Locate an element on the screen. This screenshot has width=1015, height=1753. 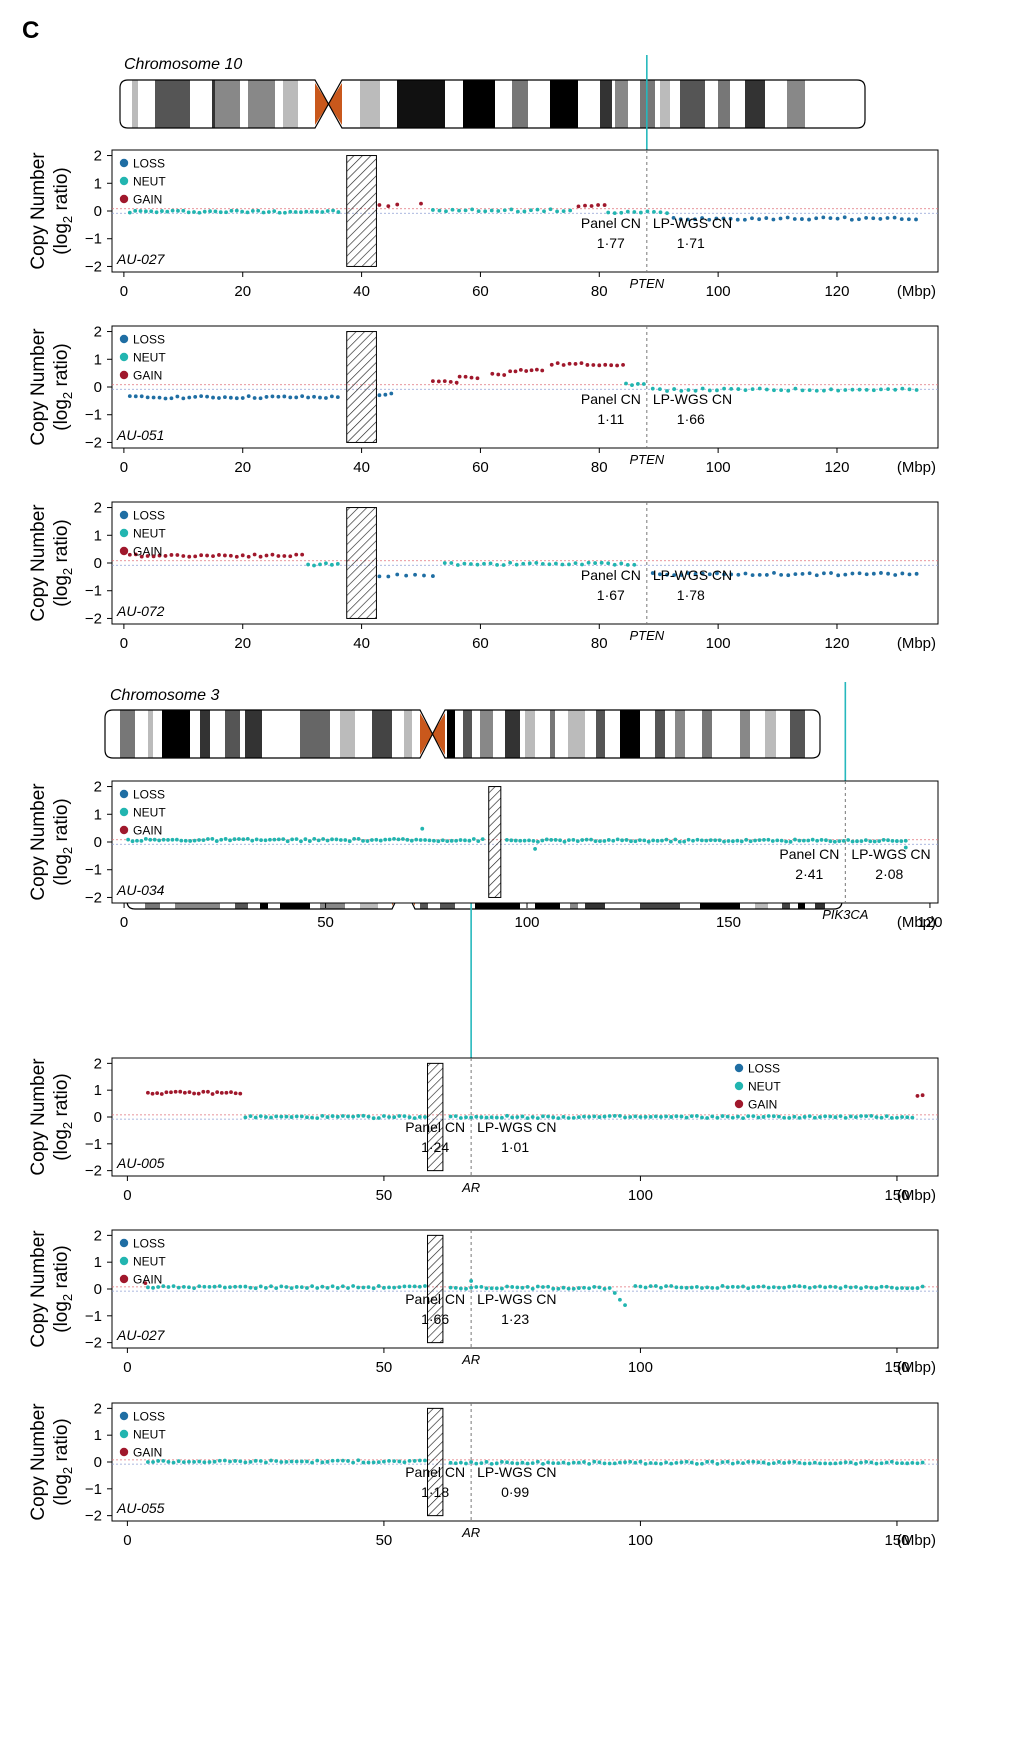
legend-label-loss: LOSS is located at coordinates (149, 1244).